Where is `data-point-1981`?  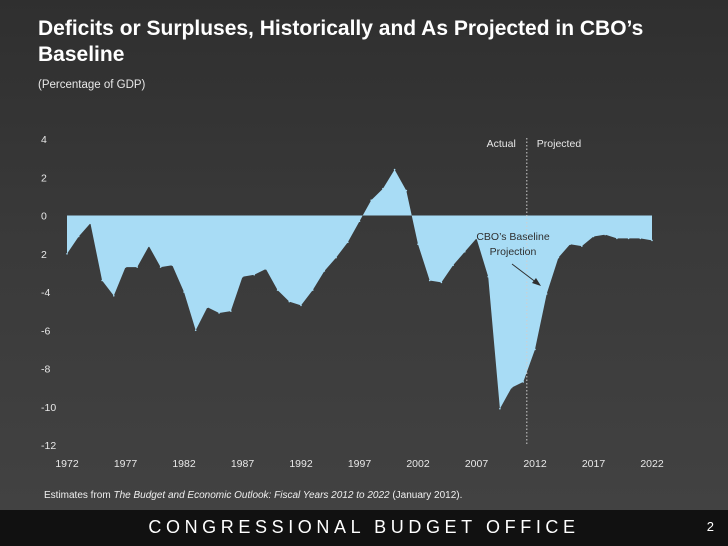
data-point-1981 is located at coordinates (172, 265).